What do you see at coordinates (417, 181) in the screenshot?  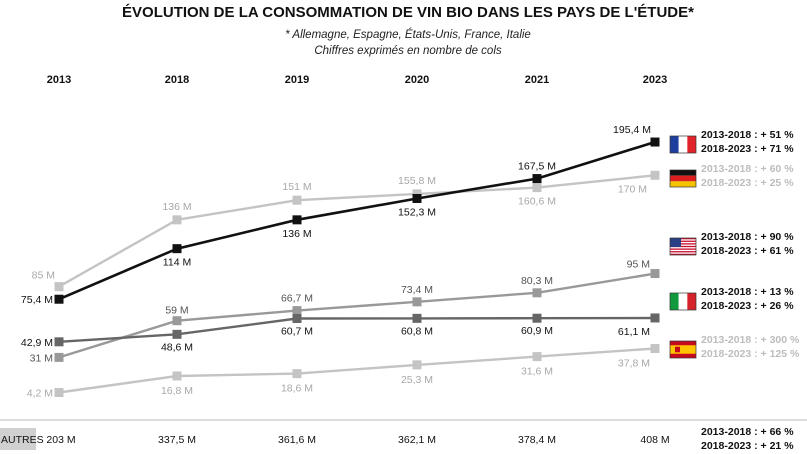 I see `data-label-allemagne-2020: 155,8 M` at bounding box center [417, 181].